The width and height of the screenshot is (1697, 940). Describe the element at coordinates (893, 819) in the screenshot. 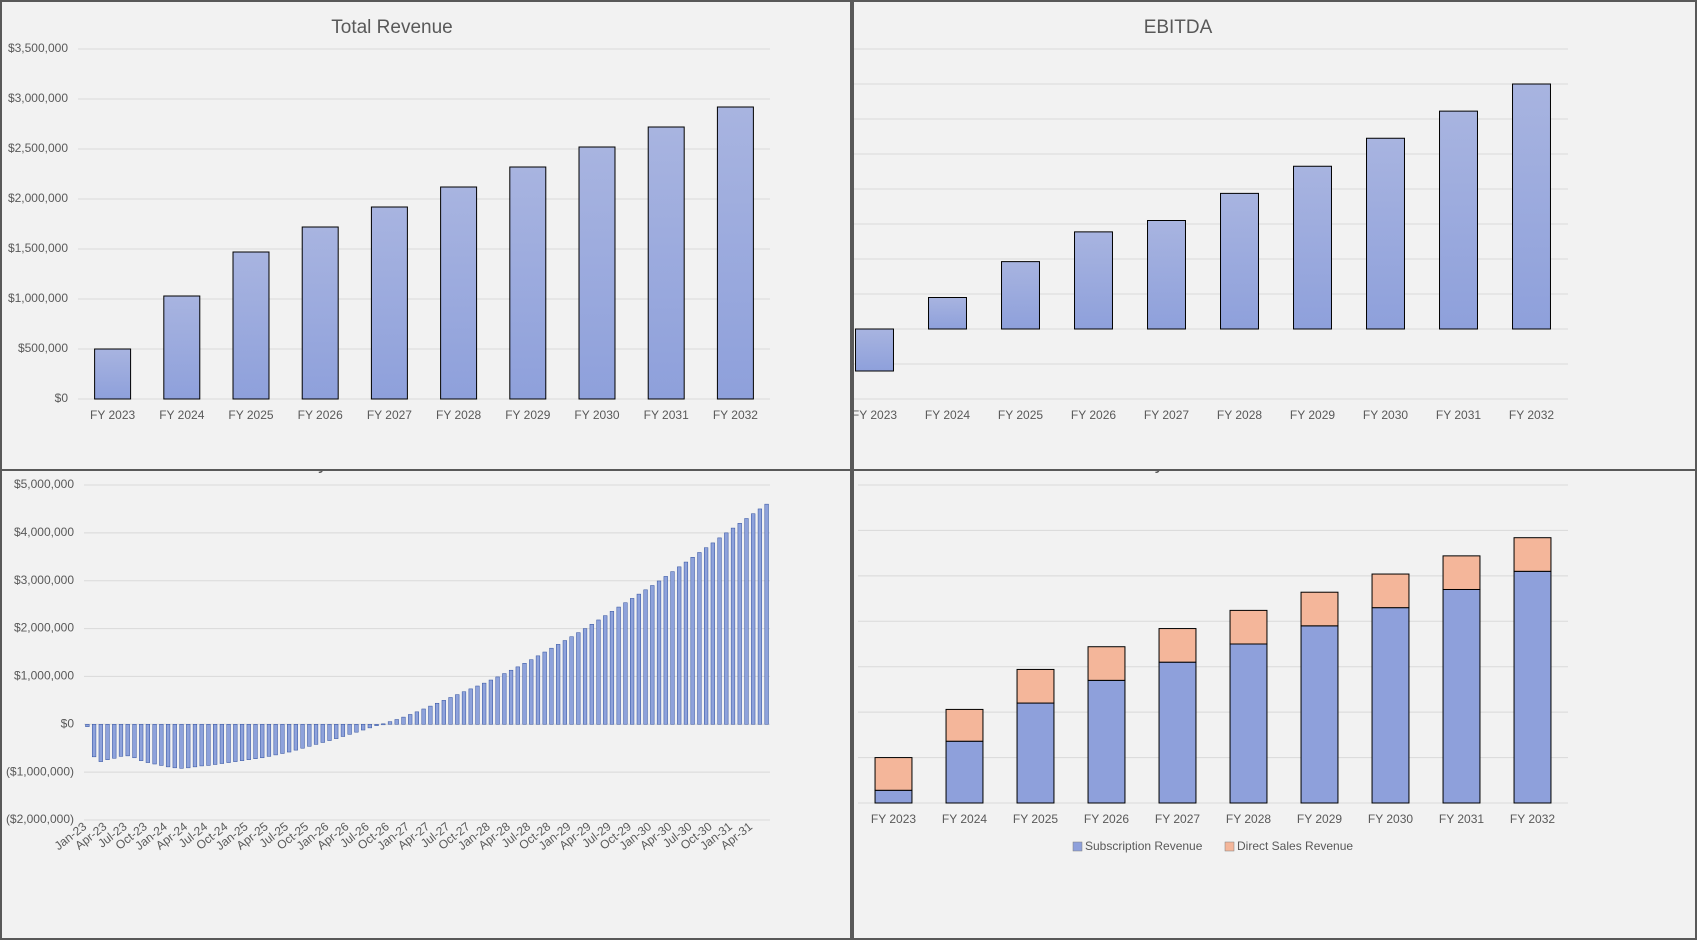

I see `x-tick-label: FY 2023` at that location.